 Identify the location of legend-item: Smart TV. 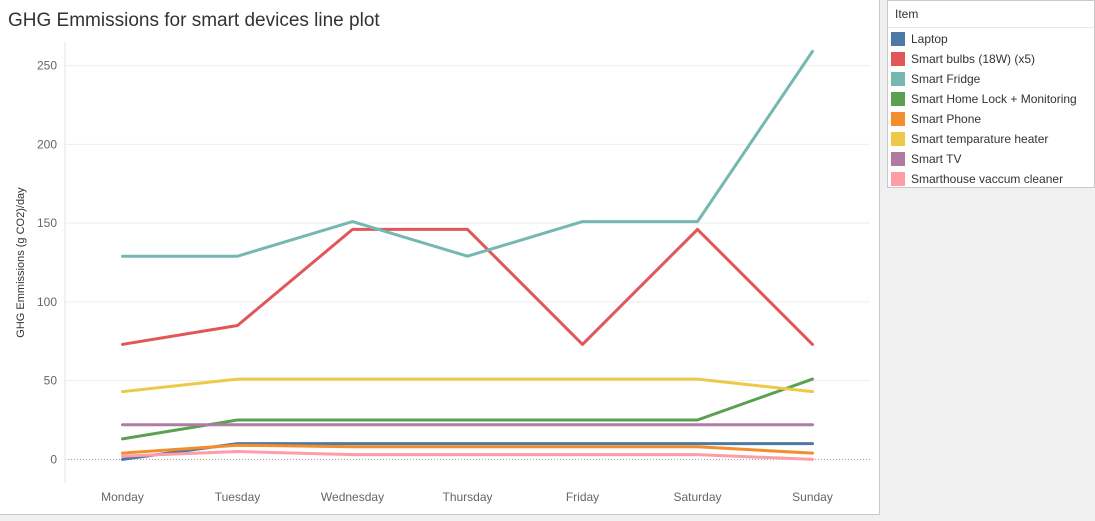
(926, 159).